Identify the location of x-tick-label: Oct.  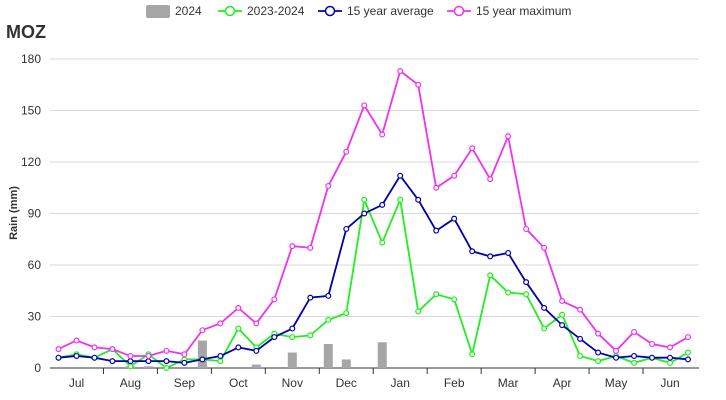
(238, 383).